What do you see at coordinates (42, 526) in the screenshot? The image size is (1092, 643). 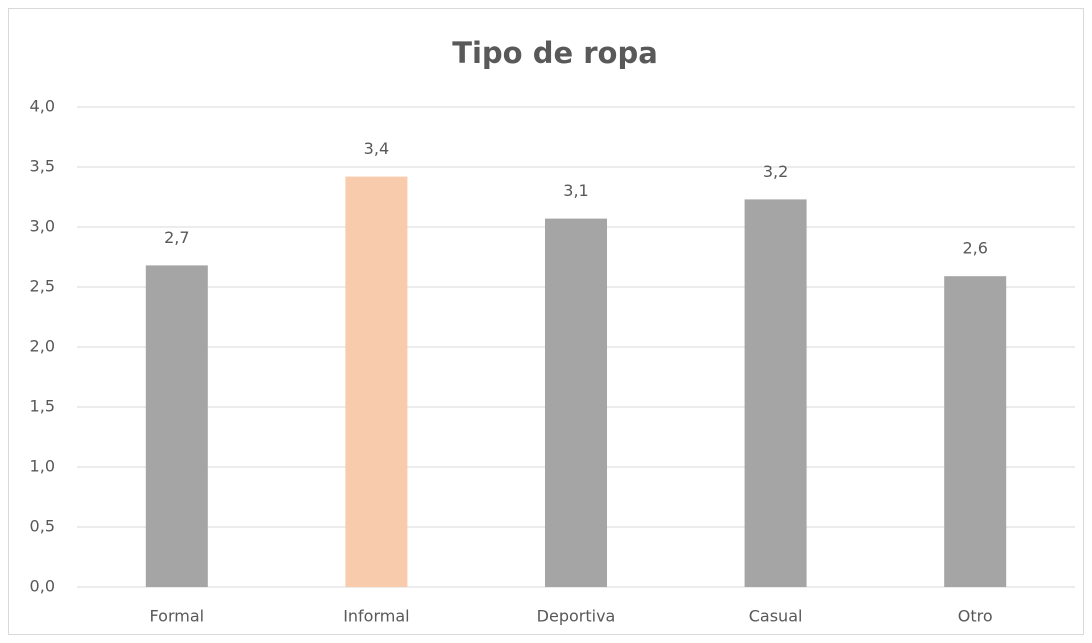 I see `y-tick-label: 0,5` at bounding box center [42, 526].